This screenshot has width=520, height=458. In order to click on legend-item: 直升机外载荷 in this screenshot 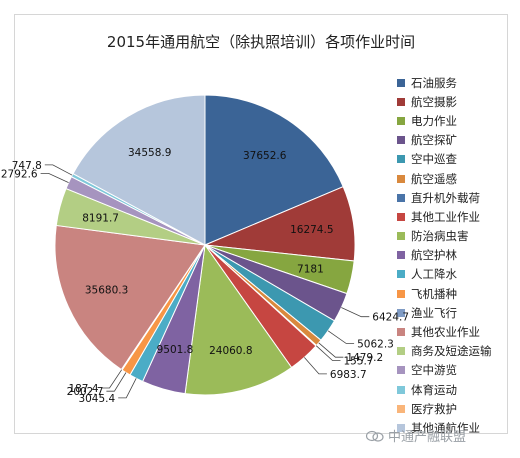, I will do `click(452, 197)`.